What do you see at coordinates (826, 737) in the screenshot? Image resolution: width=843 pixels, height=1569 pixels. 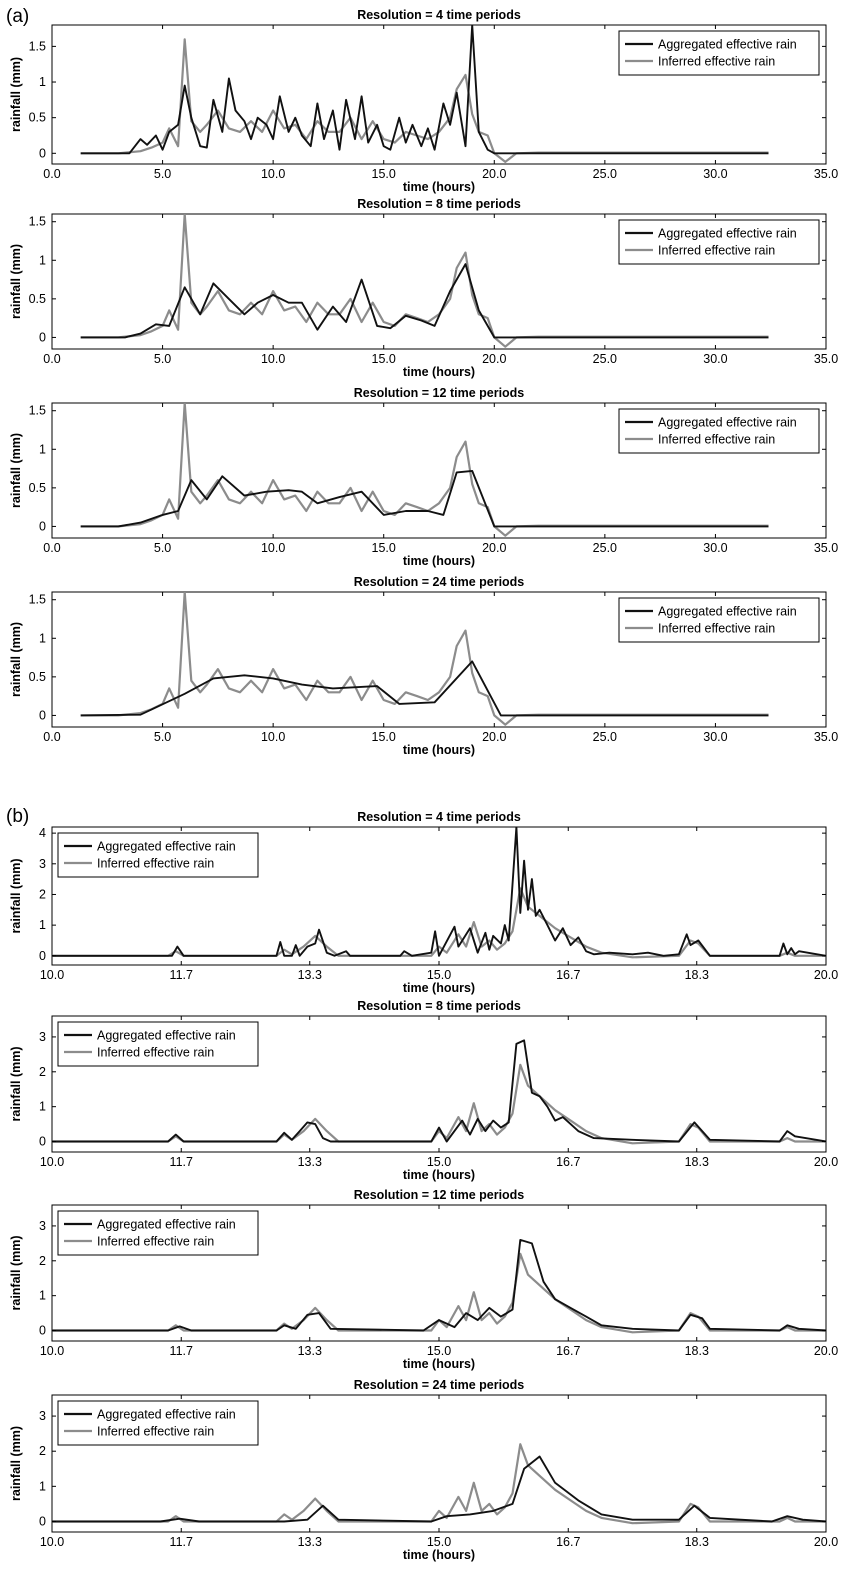 I see `x-tick-label: 35.0` at bounding box center [826, 737].